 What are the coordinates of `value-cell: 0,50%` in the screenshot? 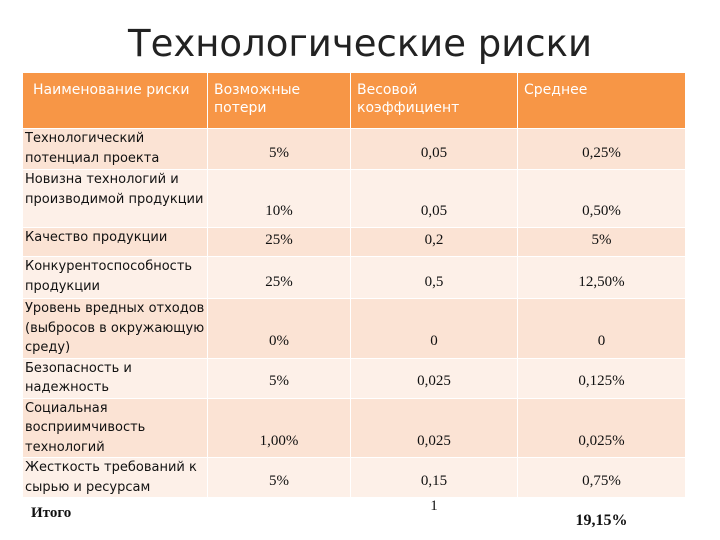 It's located at (601, 198).